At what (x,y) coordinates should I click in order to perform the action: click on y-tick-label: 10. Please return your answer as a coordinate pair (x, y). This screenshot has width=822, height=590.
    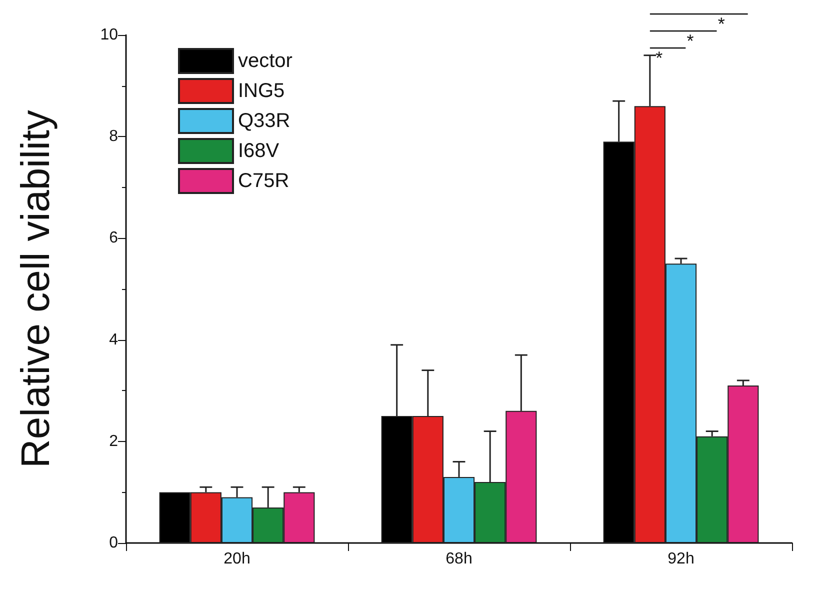
    Looking at the image, I should click on (109, 35).